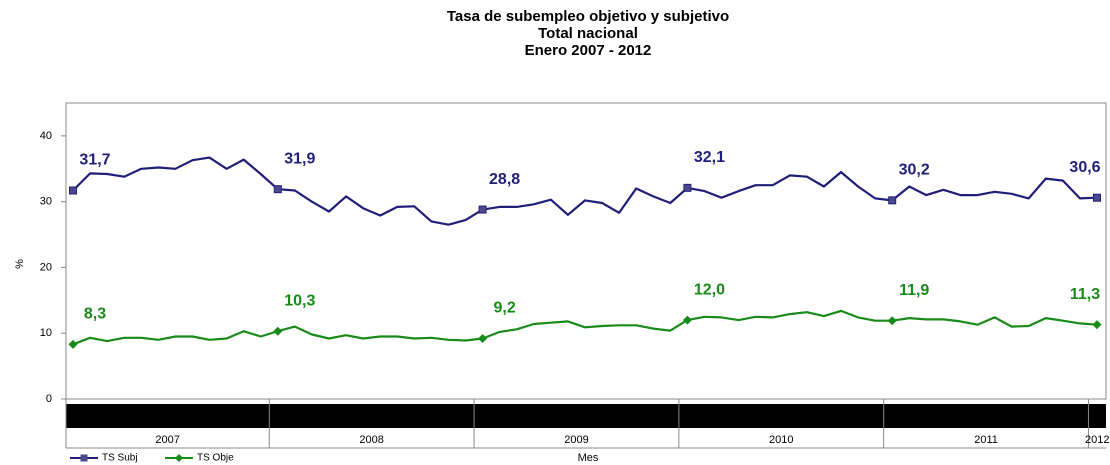 The width and height of the screenshot is (1110, 465). What do you see at coordinates (20, 264) in the screenshot?
I see `y-axis-label: %` at bounding box center [20, 264].